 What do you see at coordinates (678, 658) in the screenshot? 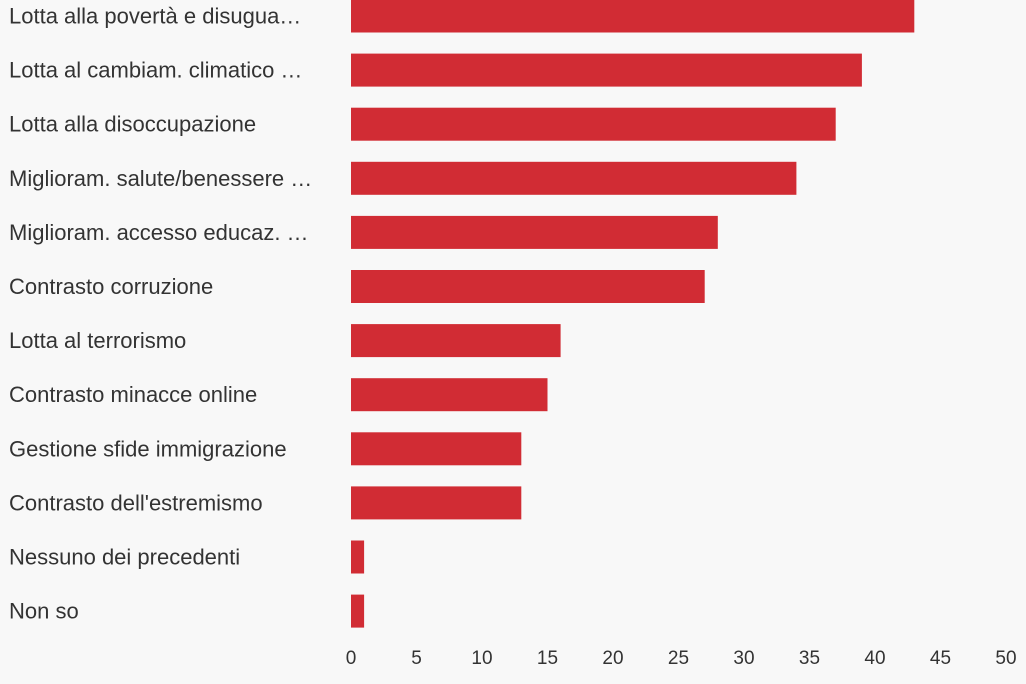
I see `x-tick-label: 25` at bounding box center [678, 658].